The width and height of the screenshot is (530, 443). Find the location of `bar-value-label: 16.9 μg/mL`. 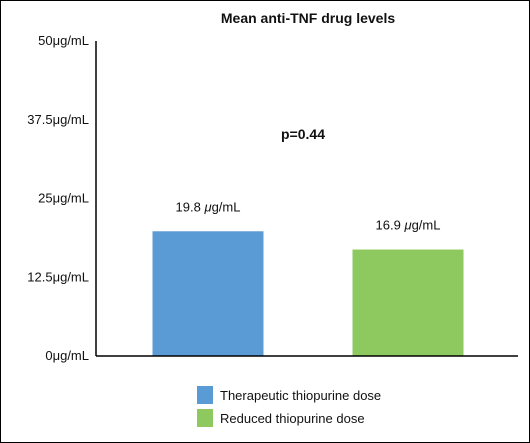

bar-value-label: 16.9 μg/mL is located at coordinates (408, 225).